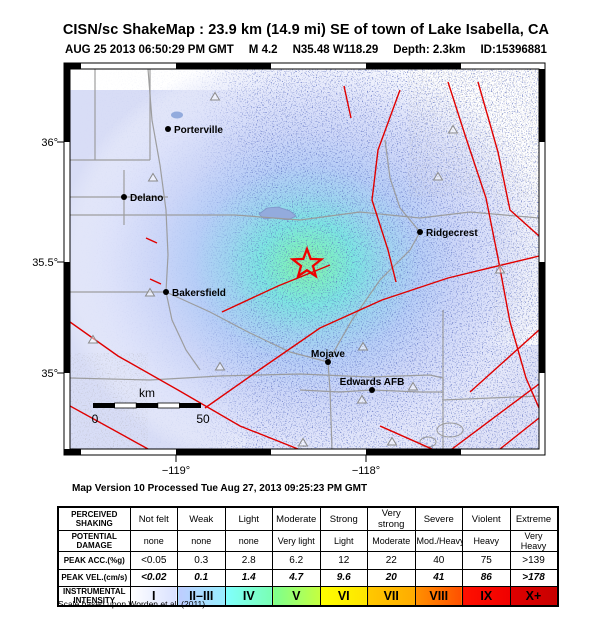 The image size is (612, 634). Describe the element at coordinates (95, 419) in the screenshot. I see `scale-start-label: 0` at that location.